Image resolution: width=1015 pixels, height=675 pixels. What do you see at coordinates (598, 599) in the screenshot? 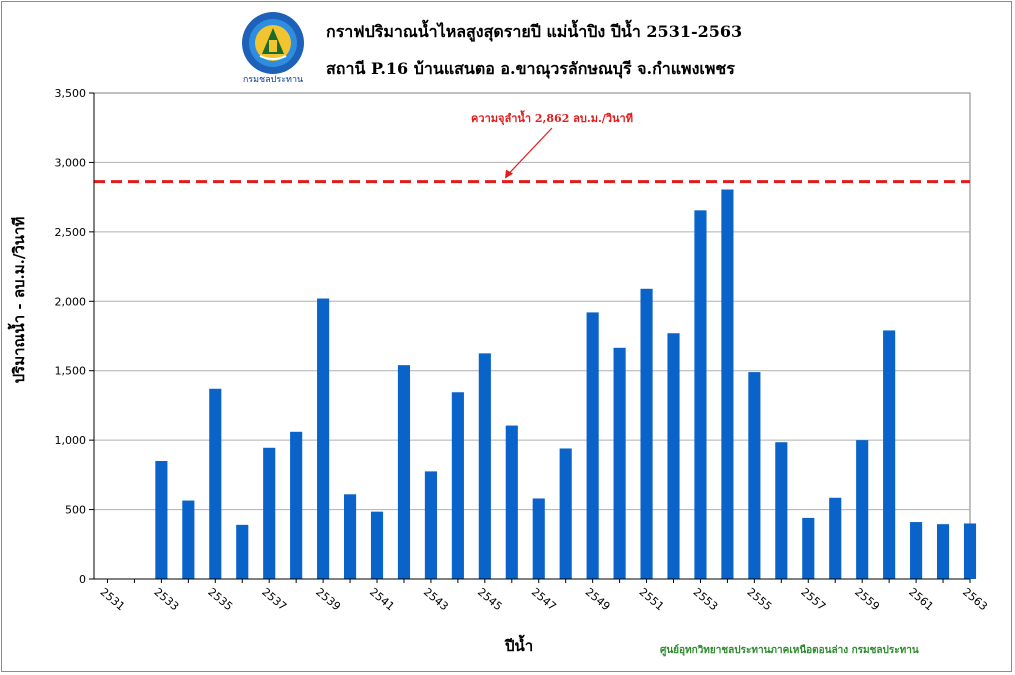
I see `x-tick-label: 2549` at bounding box center [598, 599].